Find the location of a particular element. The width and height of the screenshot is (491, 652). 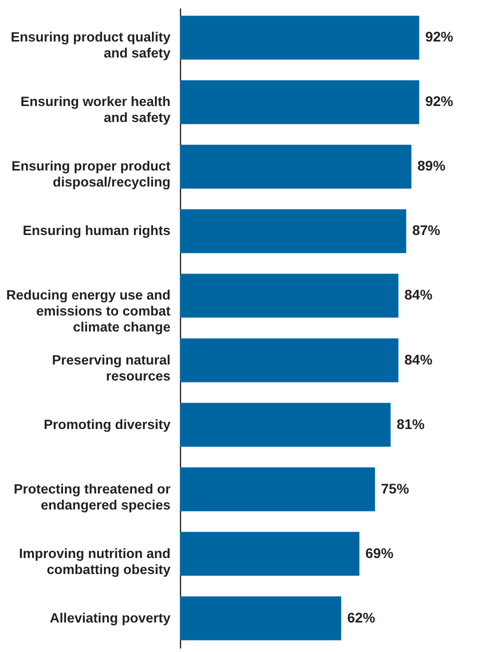

data-label: 89% is located at coordinates (431, 166).